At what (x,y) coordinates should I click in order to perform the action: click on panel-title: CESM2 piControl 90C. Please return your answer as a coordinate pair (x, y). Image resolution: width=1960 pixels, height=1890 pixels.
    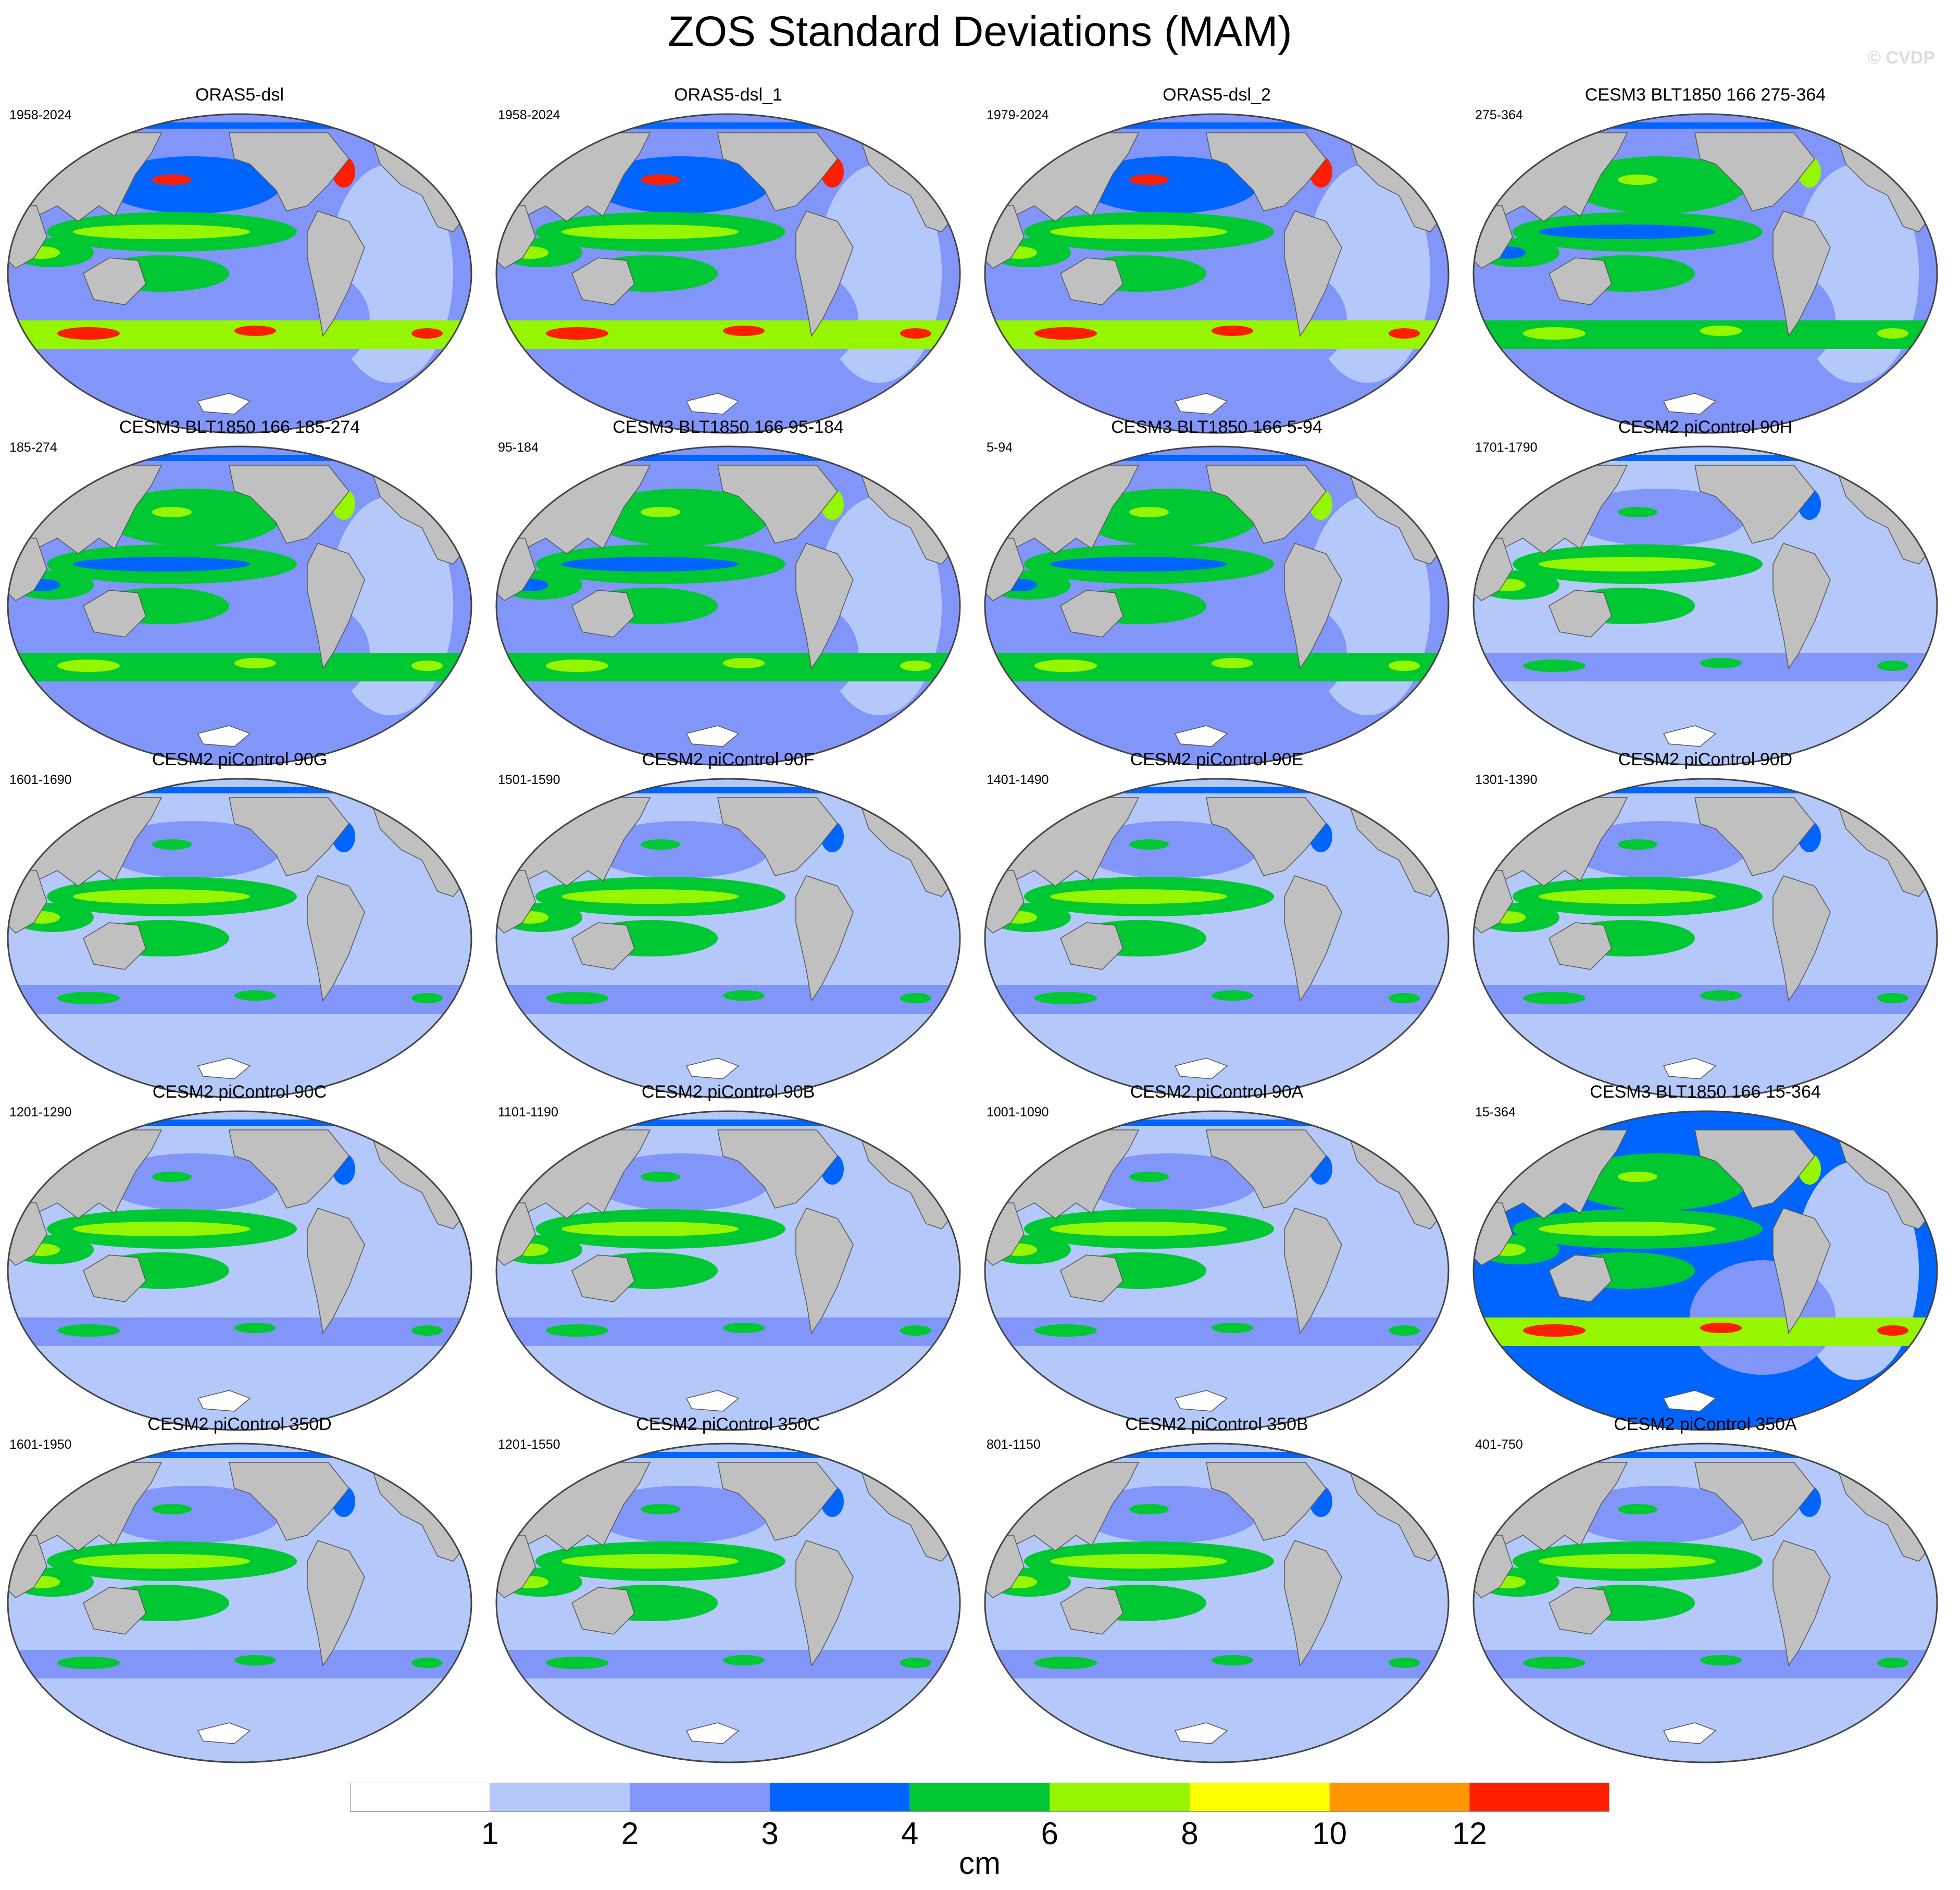
    Looking at the image, I should click on (240, 1092).